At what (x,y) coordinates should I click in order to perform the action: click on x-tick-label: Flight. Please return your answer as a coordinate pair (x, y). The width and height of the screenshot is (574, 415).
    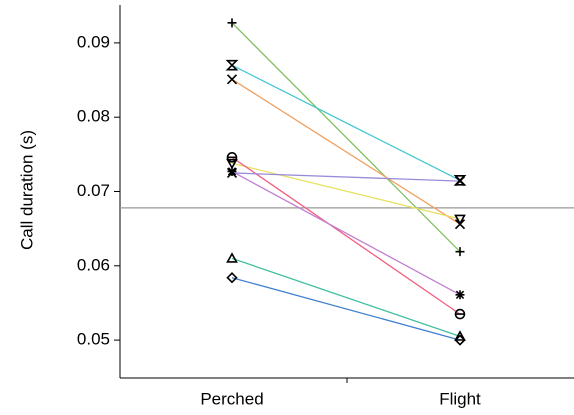
    Looking at the image, I should click on (460, 398).